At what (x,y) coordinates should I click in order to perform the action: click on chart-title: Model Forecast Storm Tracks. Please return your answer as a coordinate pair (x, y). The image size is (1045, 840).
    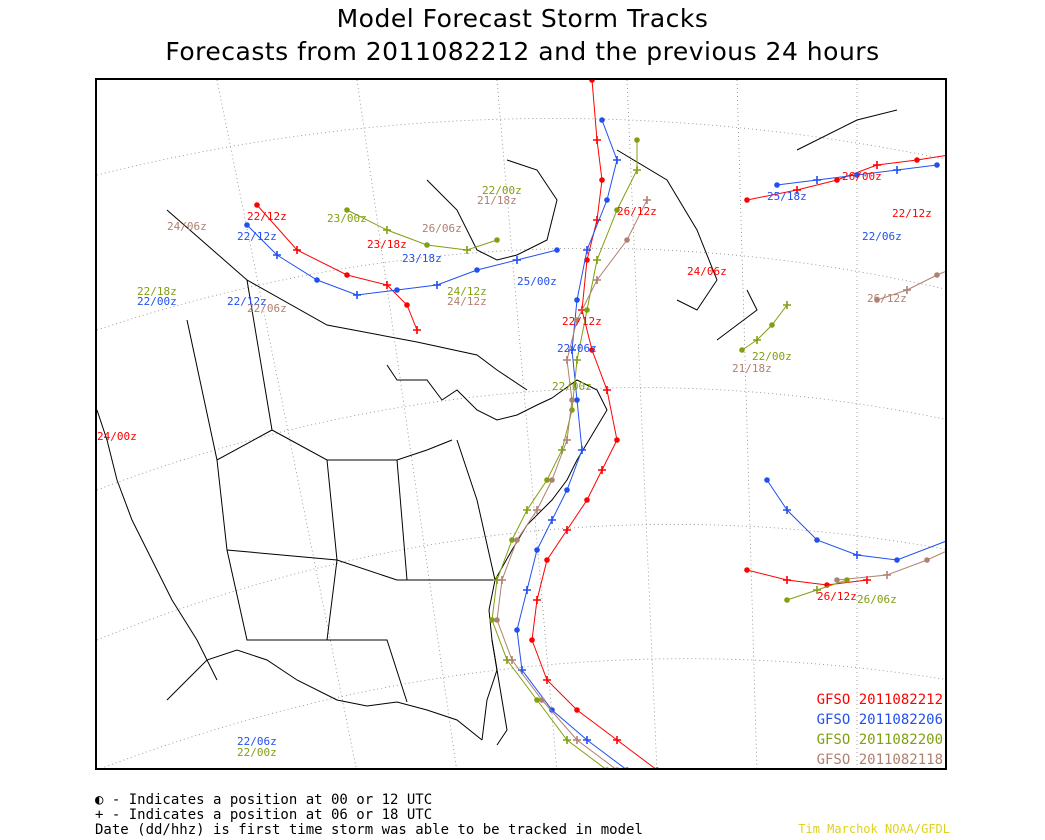
    Looking at the image, I should click on (522, 18).